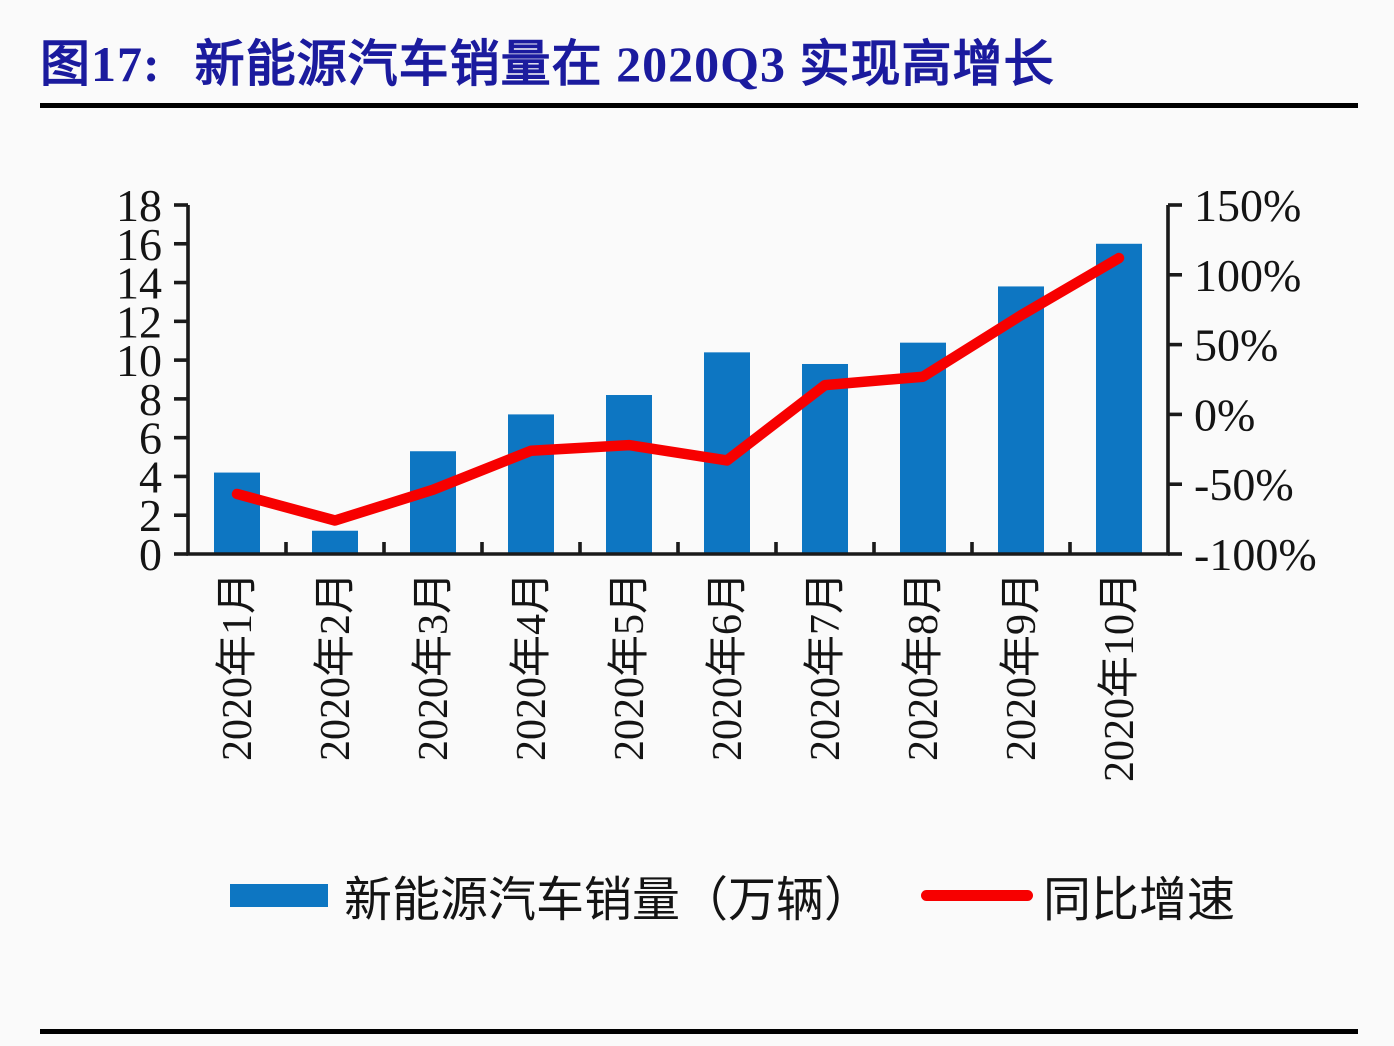 The height and width of the screenshot is (1046, 1394). I want to click on x-axis-label: 2020年3月, so click(433, 666).